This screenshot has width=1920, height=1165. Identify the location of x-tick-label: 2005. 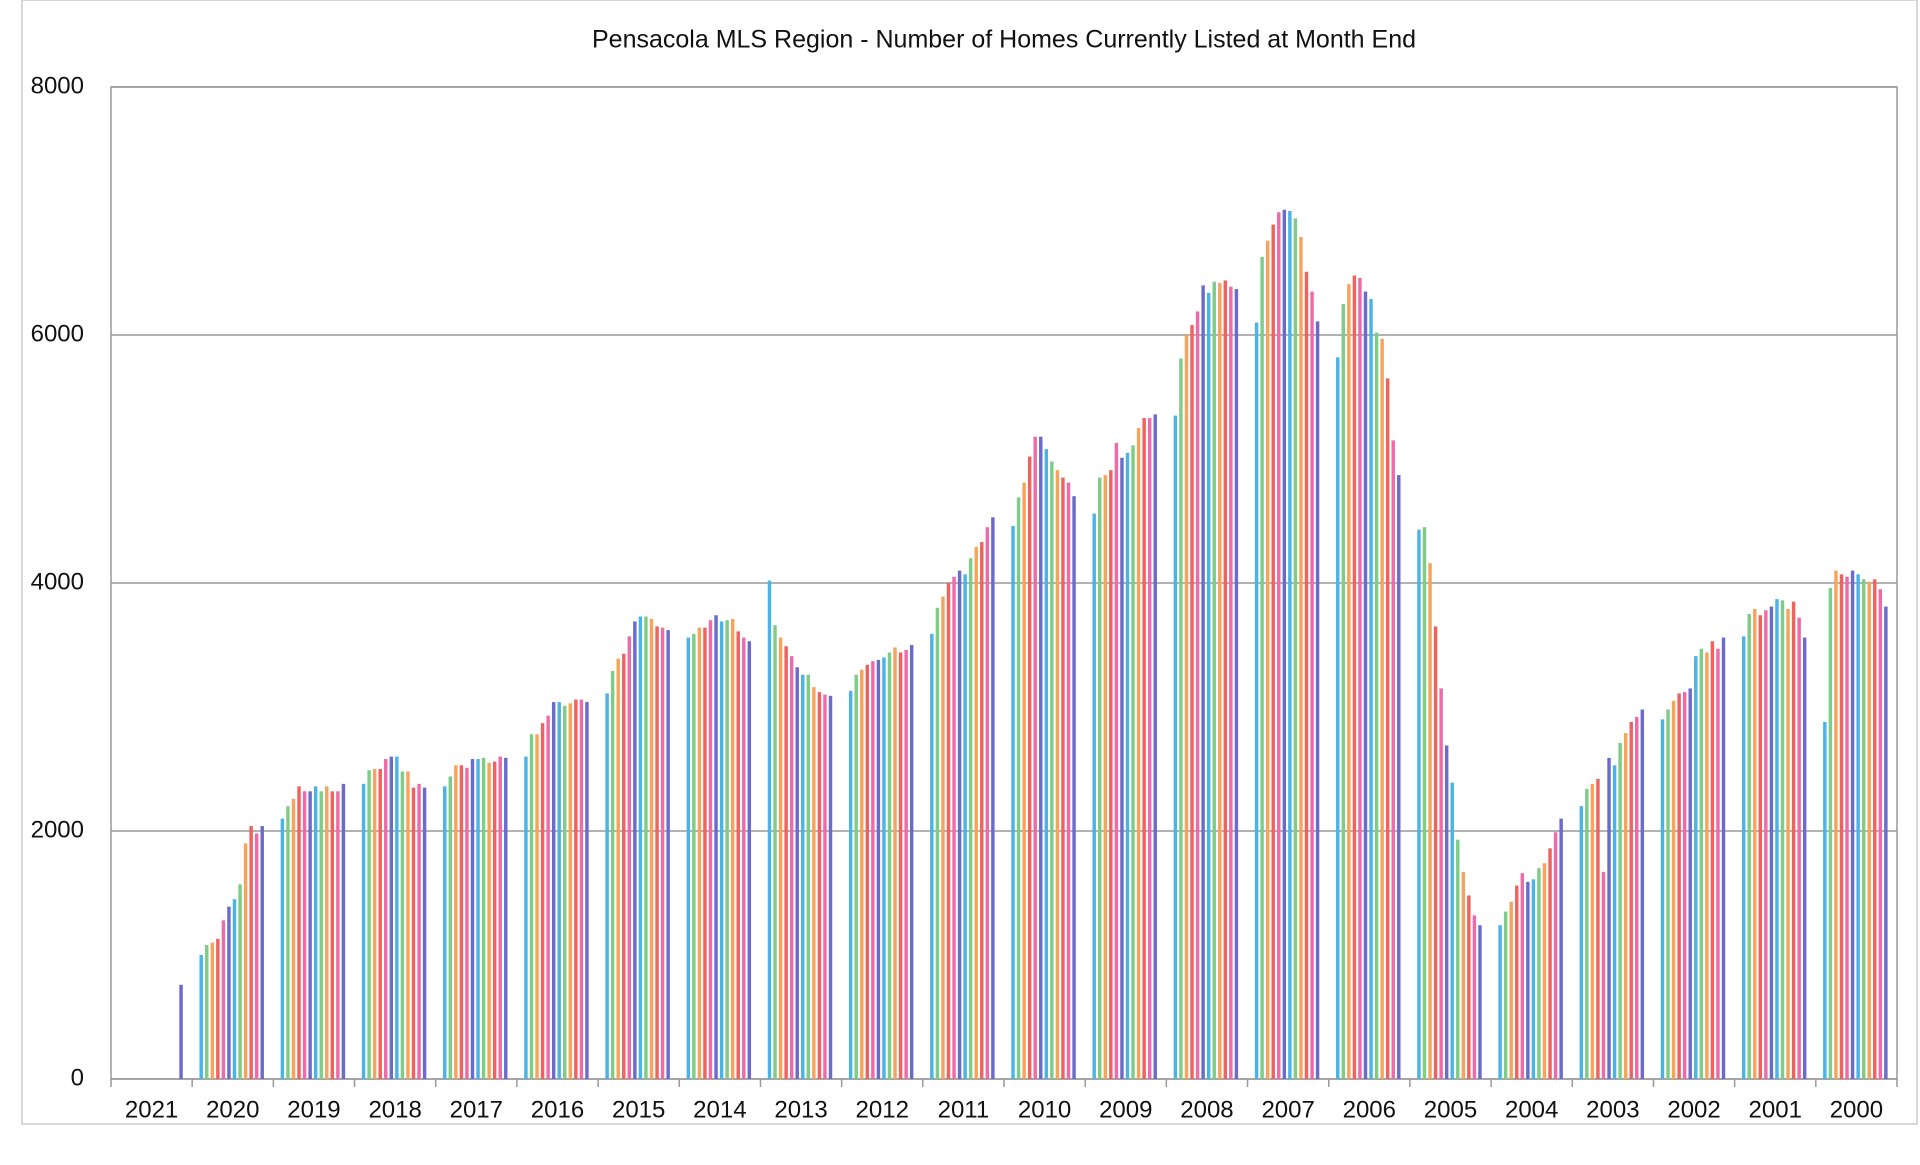
(1450, 1109).